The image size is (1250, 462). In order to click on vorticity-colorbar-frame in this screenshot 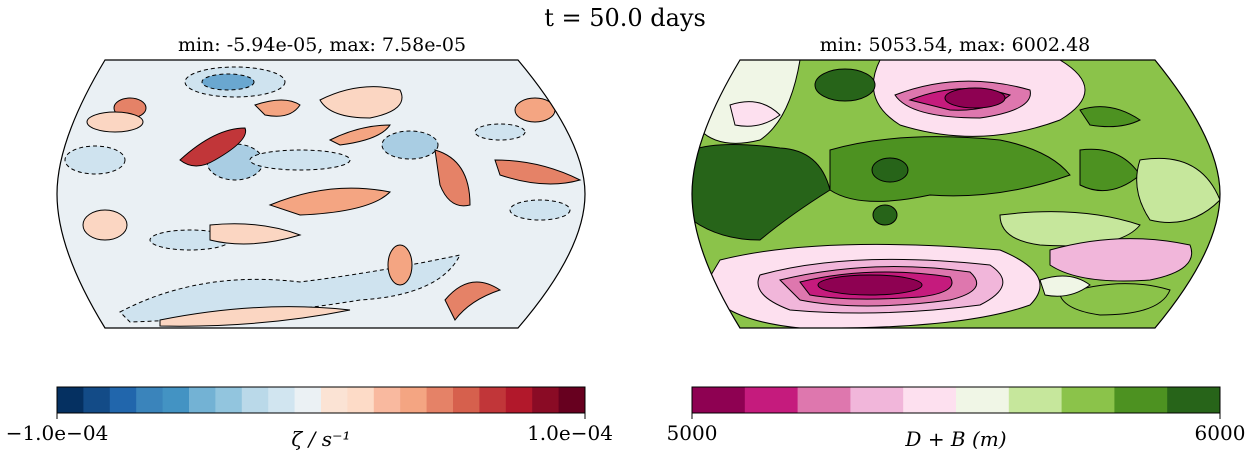, I will do `click(321, 400)`.